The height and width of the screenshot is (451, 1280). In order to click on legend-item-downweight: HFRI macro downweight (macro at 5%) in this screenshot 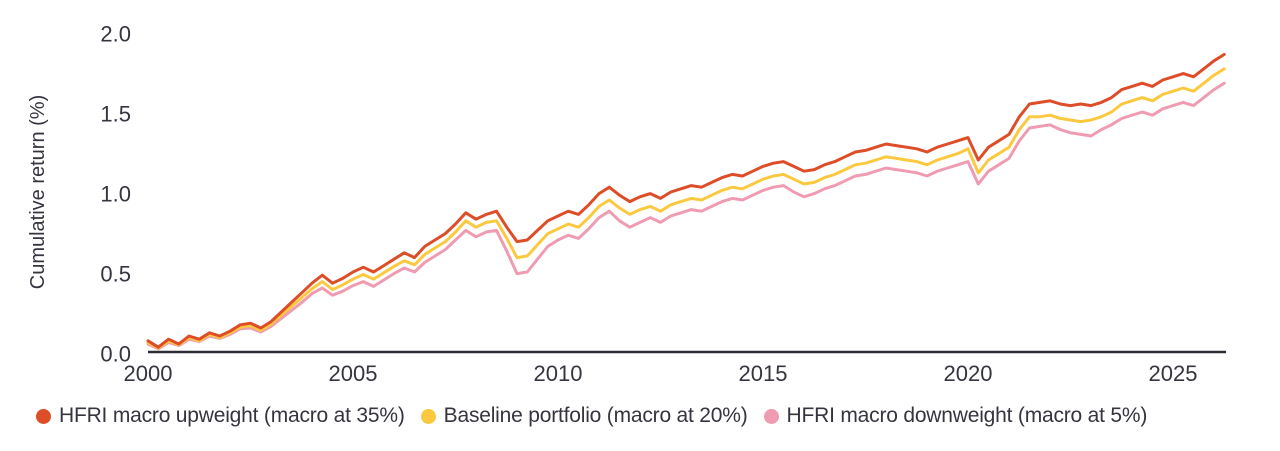, I will do `click(955, 416)`.